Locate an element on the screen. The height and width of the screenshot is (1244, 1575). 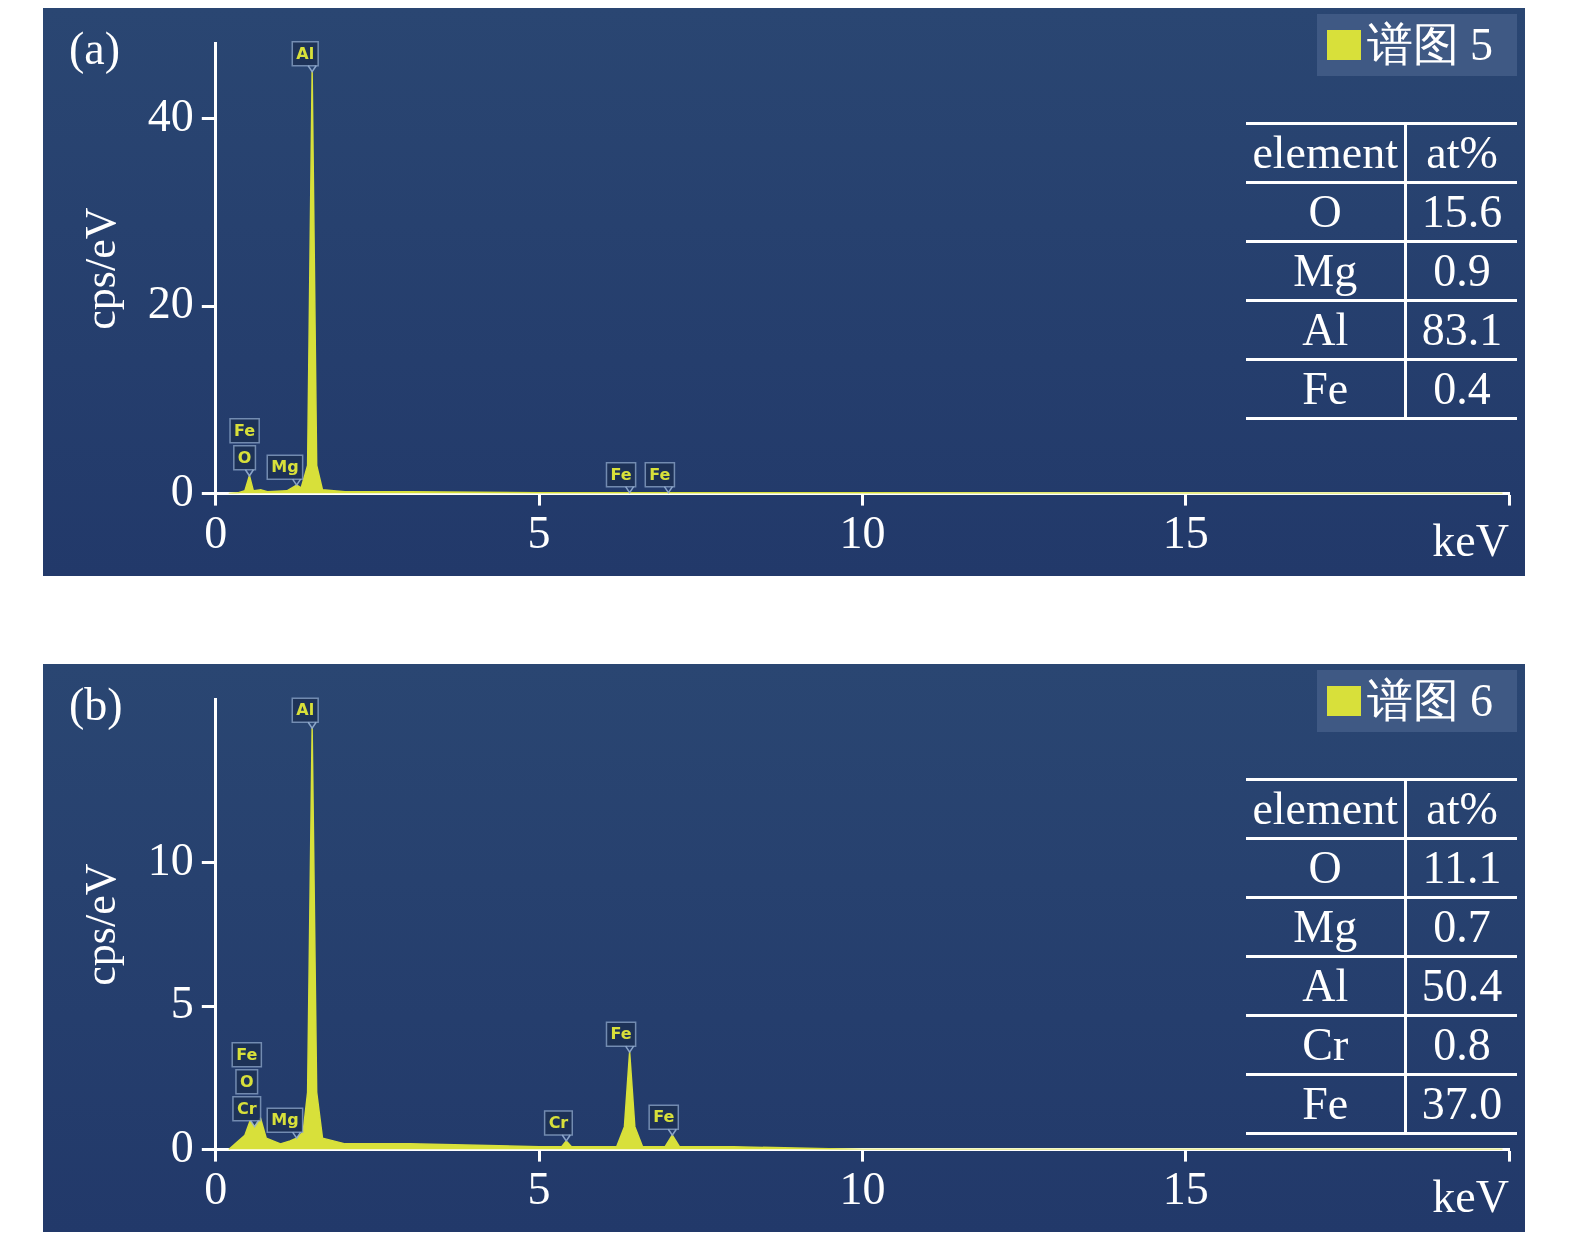
annotation: 0.7 is located at coordinates (1462, 927).